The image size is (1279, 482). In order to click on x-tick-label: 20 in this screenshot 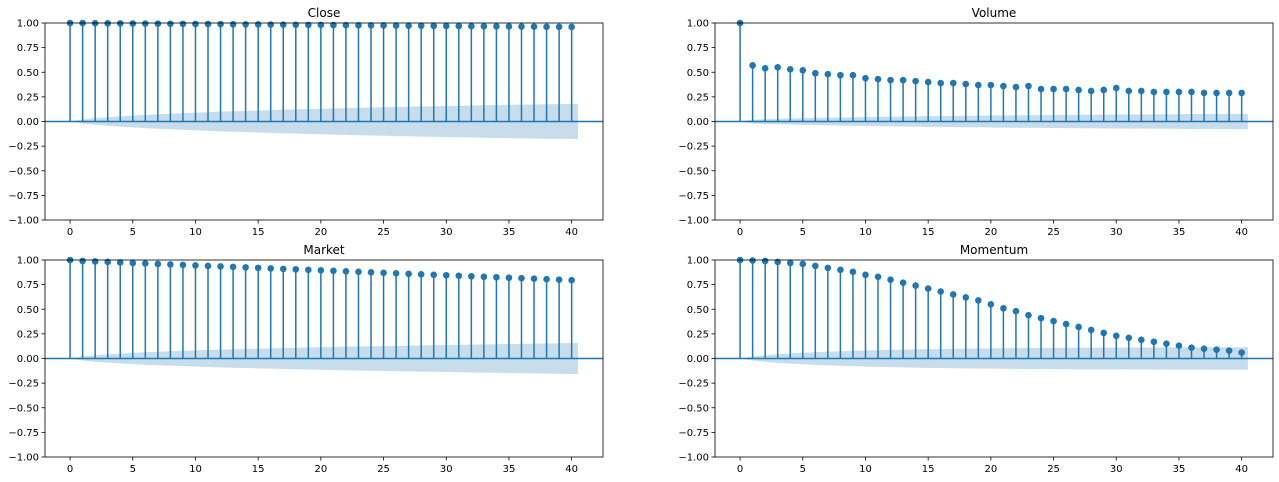, I will do `click(320, 232)`.